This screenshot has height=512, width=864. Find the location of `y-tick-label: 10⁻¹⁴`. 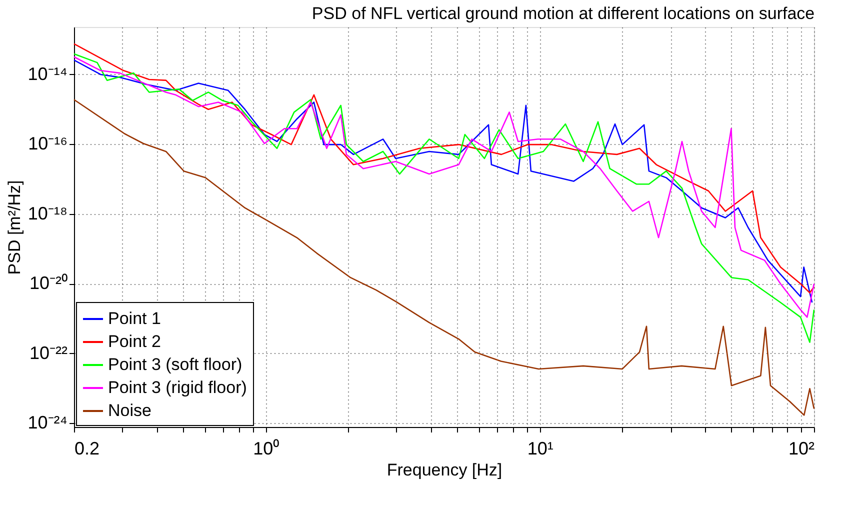

y-tick-label: 10⁻¹⁴ is located at coordinates (48, 74).